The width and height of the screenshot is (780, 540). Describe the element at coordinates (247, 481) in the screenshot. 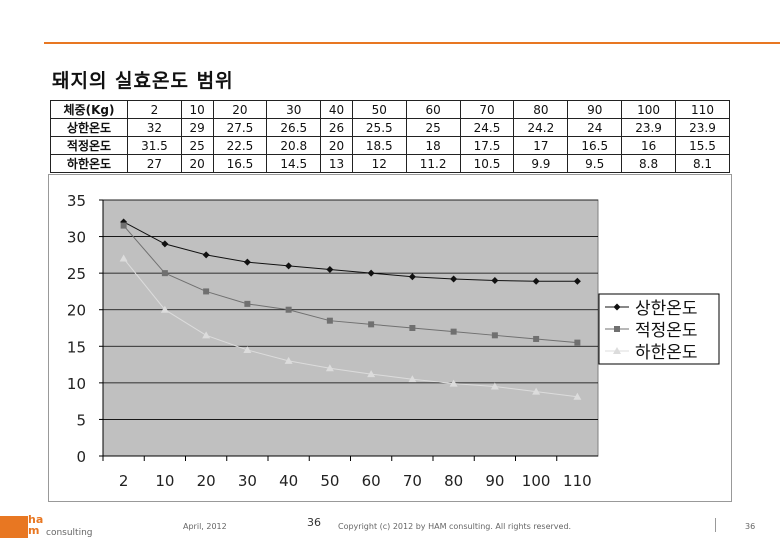

I see `x-tick-label: 30` at that location.